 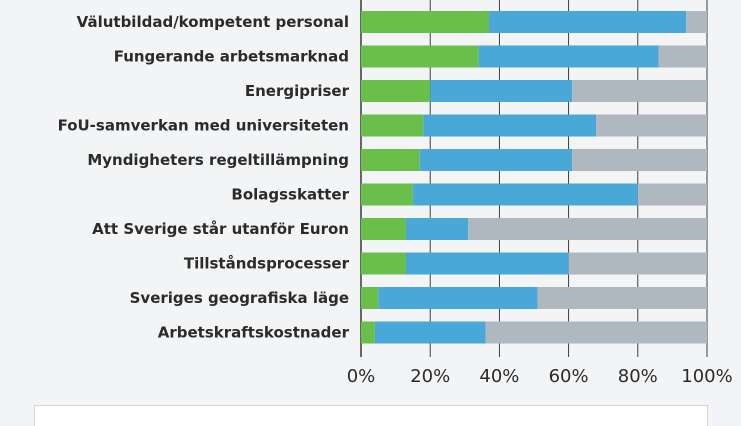 I want to click on x-tick-label: 60%, so click(x=569, y=376).